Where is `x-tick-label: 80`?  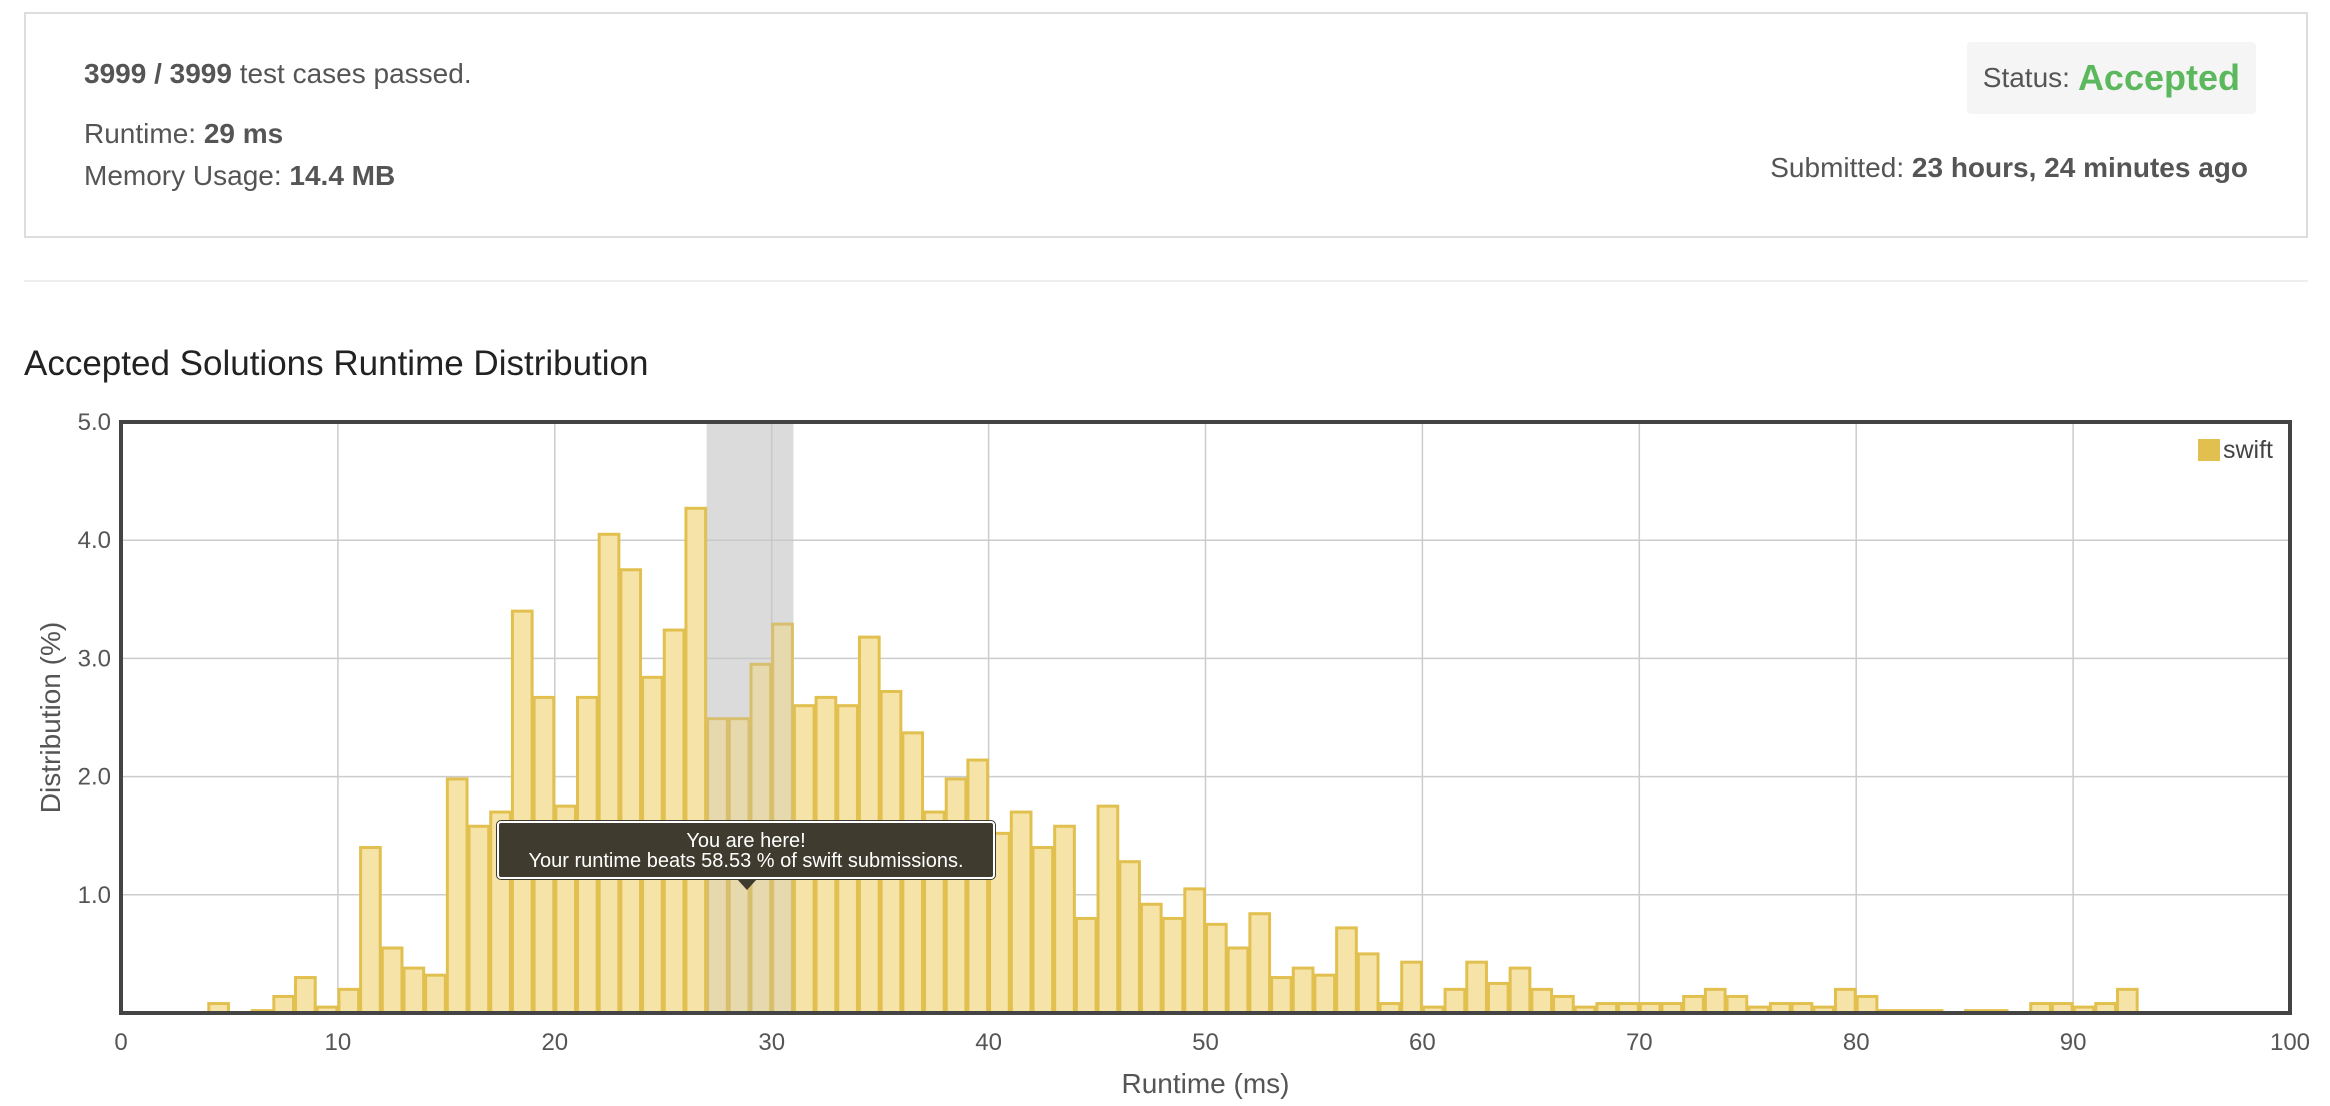 x-tick-label: 80 is located at coordinates (1856, 1042).